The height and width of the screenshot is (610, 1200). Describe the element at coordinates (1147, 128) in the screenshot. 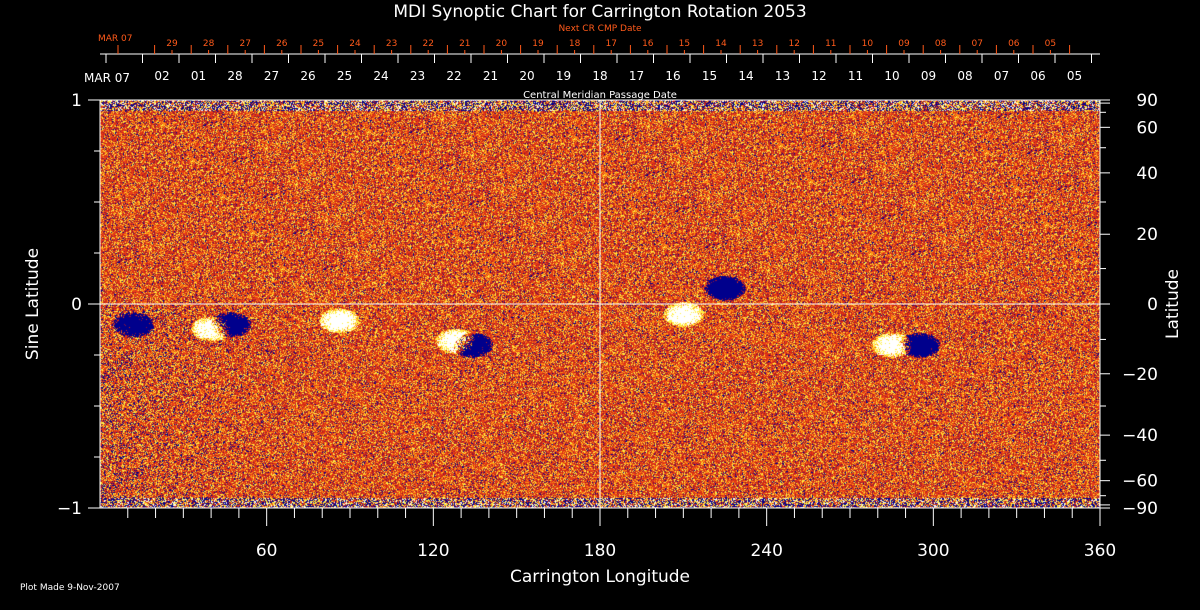

I see `latitude-tick-label: 60` at that location.